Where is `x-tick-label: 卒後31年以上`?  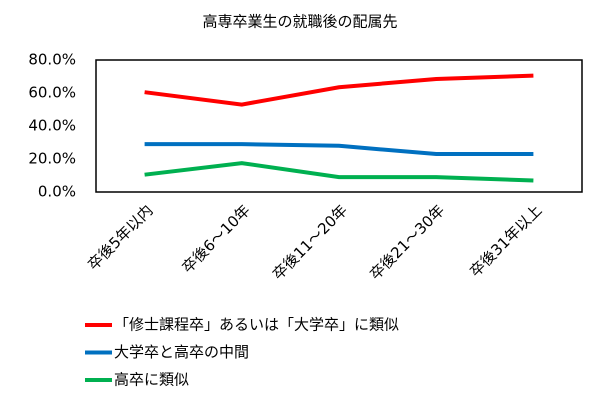
x-tick-label: 卒後31年以上 is located at coordinates (505, 240).